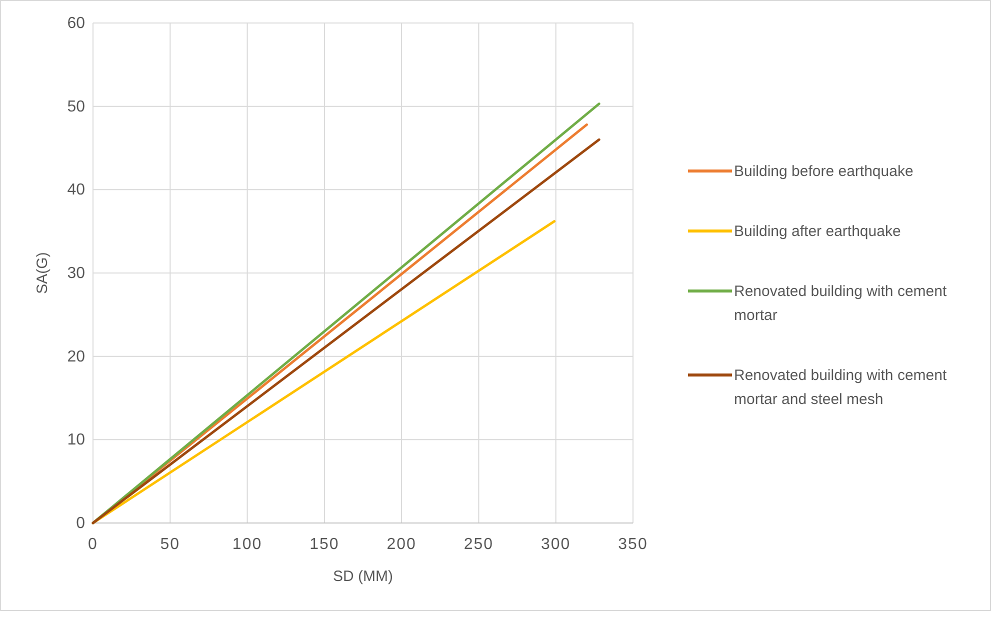 The width and height of the screenshot is (998, 618). What do you see at coordinates (363, 576) in the screenshot?
I see `x-axis-title: SD (MM)` at bounding box center [363, 576].